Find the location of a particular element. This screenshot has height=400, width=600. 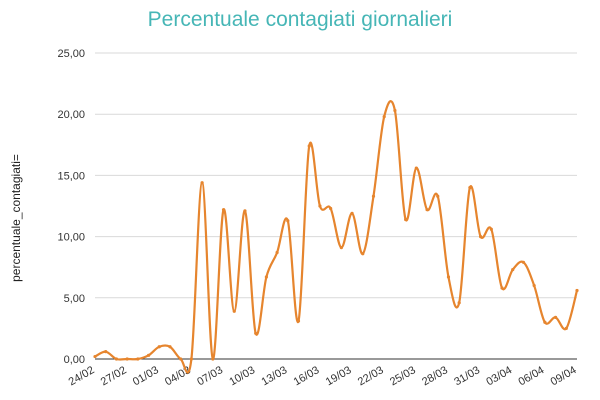

y-tick-label: 20,00 is located at coordinates (71, 115).